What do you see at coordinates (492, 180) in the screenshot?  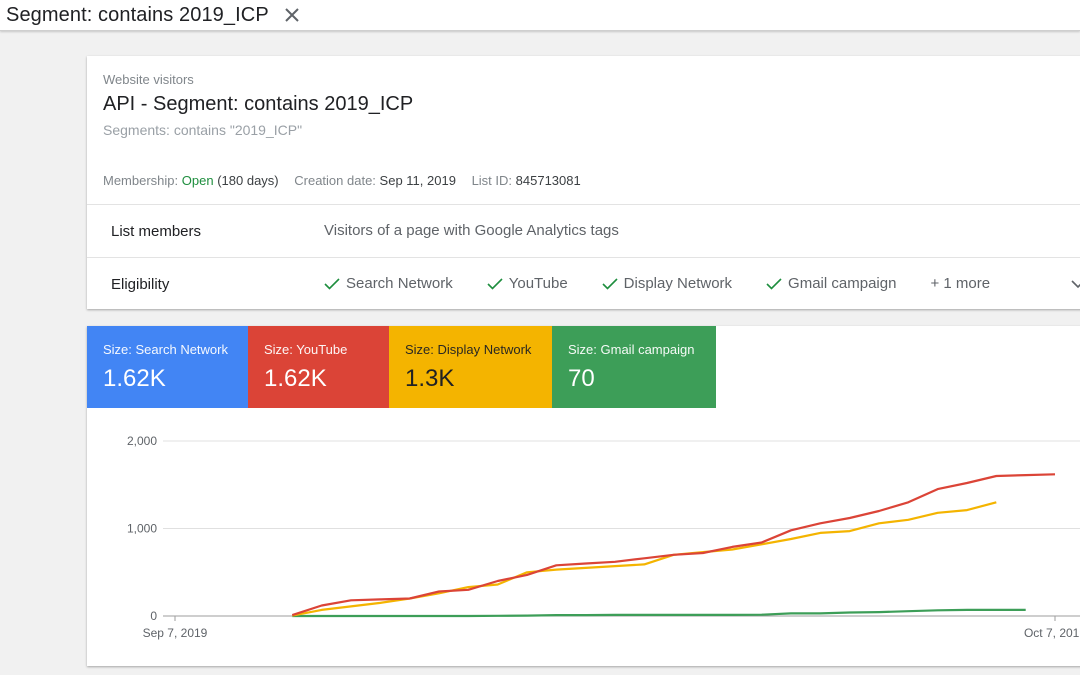 I see `list-id-label: List ID:` at bounding box center [492, 180].